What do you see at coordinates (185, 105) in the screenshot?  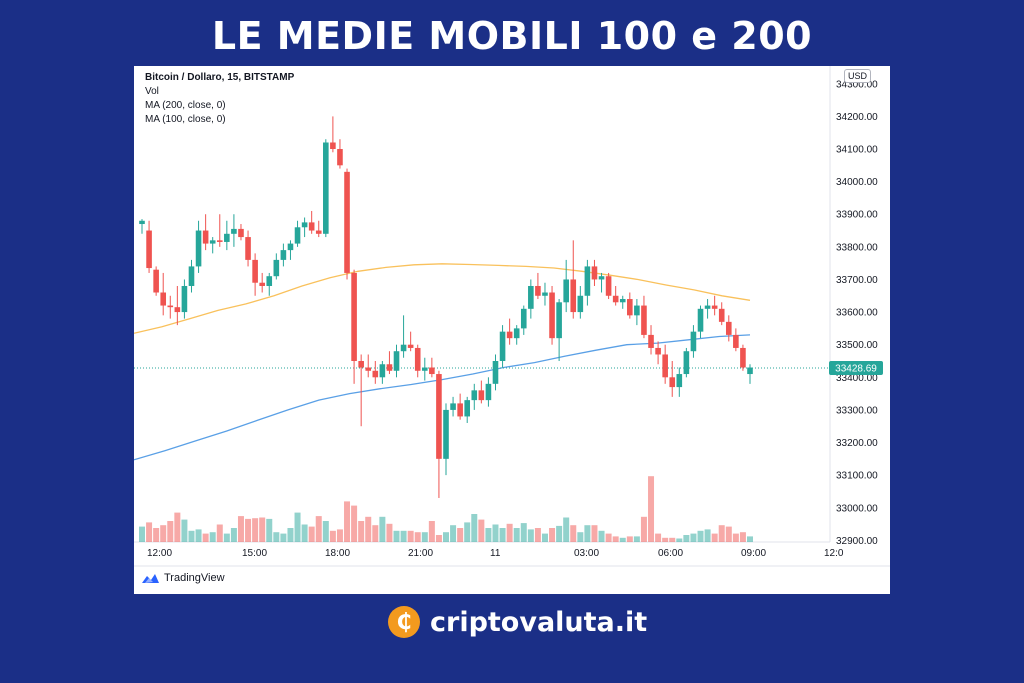 I see `legend-ma200: MA (200, close, 0)` at bounding box center [185, 105].